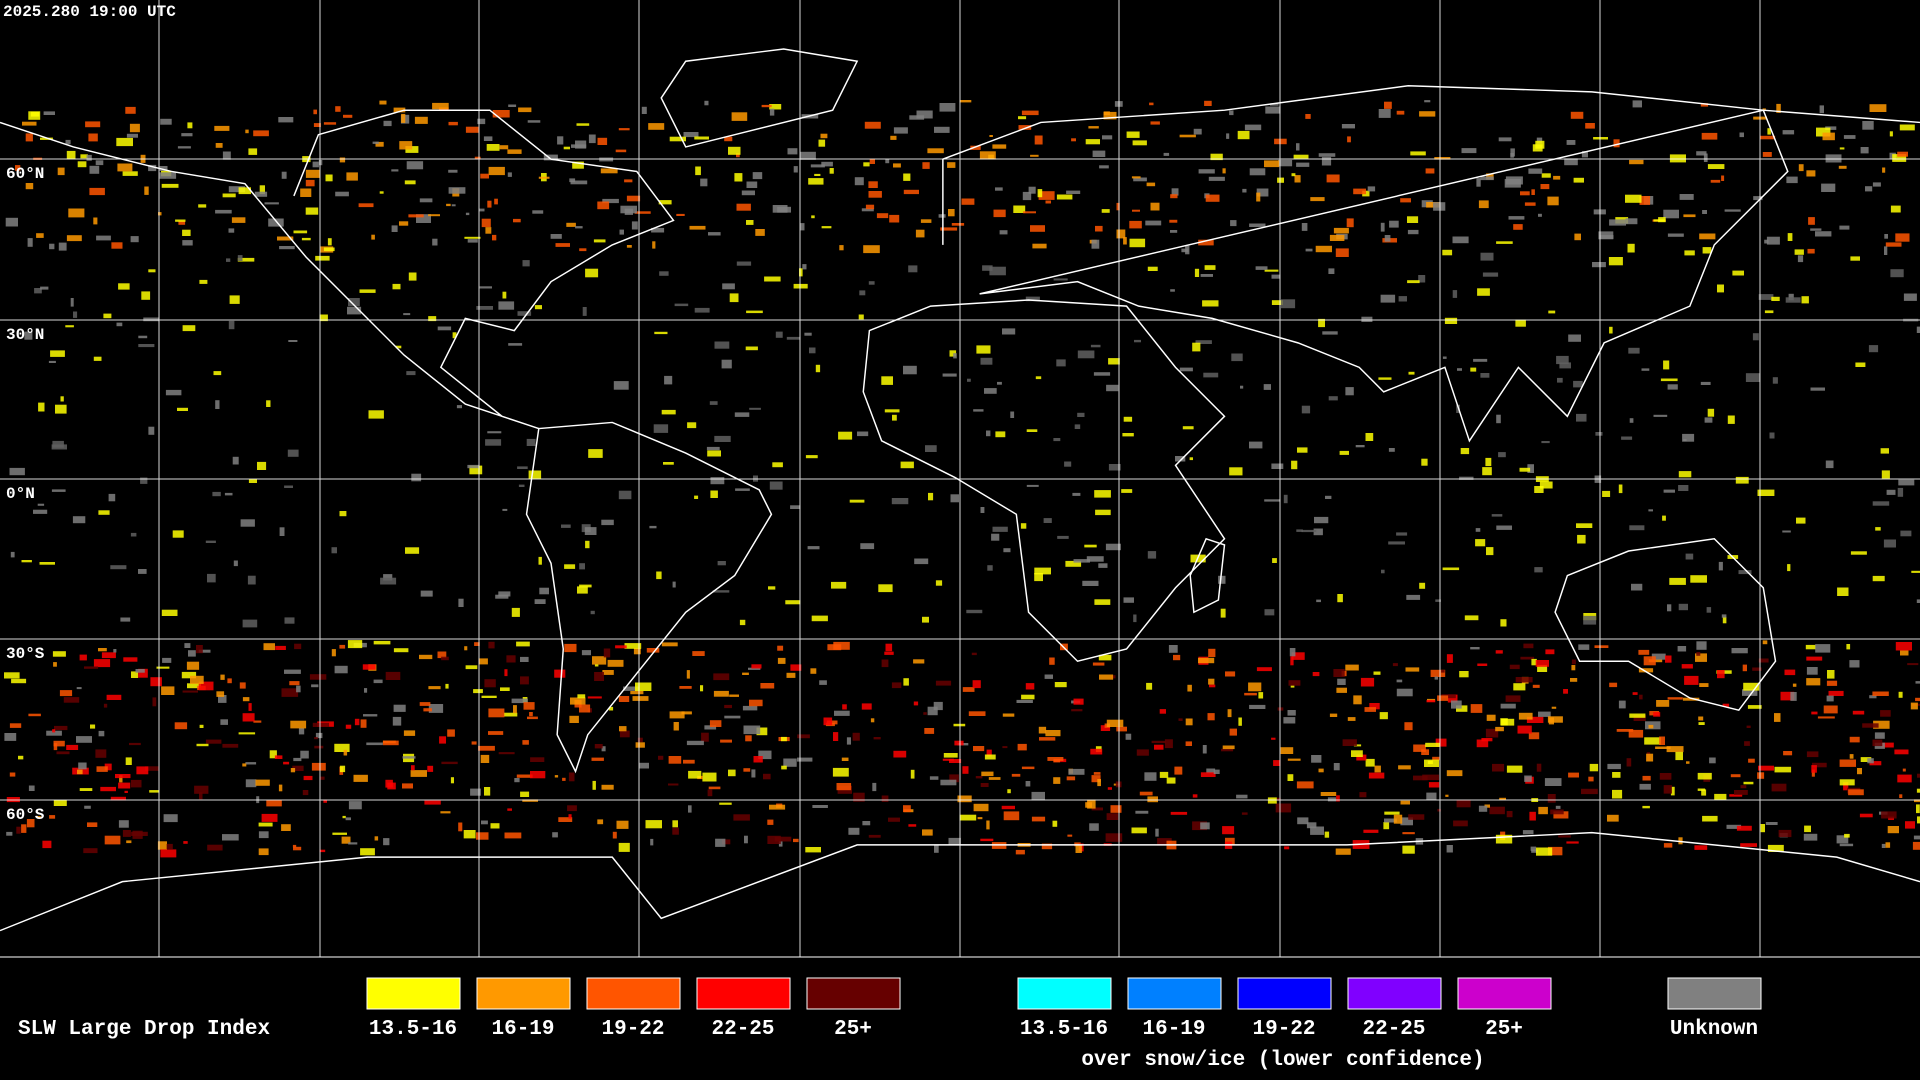 Image resolution: width=1920 pixels, height=1080 pixels. What do you see at coordinates (25, 815) in the screenshot?
I see `latitude-label: 60°S` at bounding box center [25, 815].